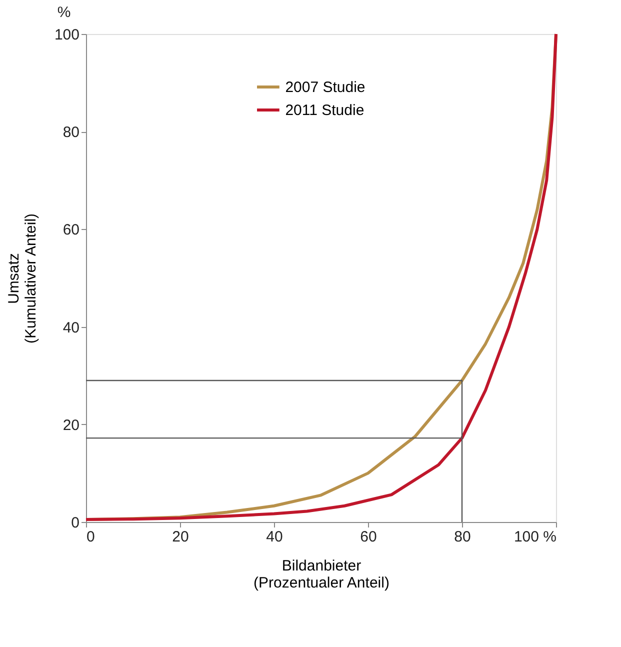 Image resolution: width=621 pixels, height=647 pixels. I want to click on legend-label: 2007 Studie, so click(325, 87).